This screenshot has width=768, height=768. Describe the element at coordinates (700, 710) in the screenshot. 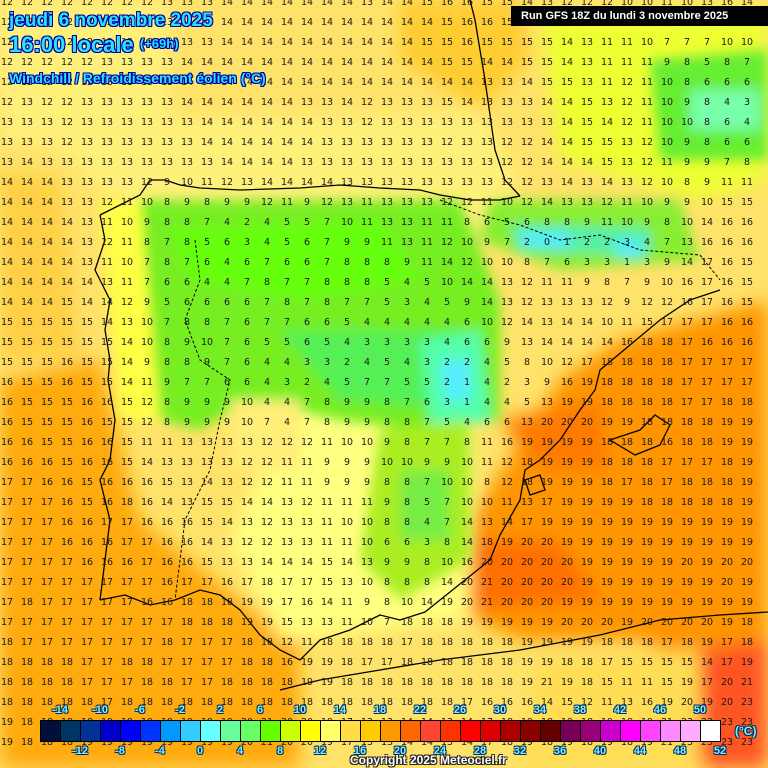

I see `legend-label-top: 50` at that location.